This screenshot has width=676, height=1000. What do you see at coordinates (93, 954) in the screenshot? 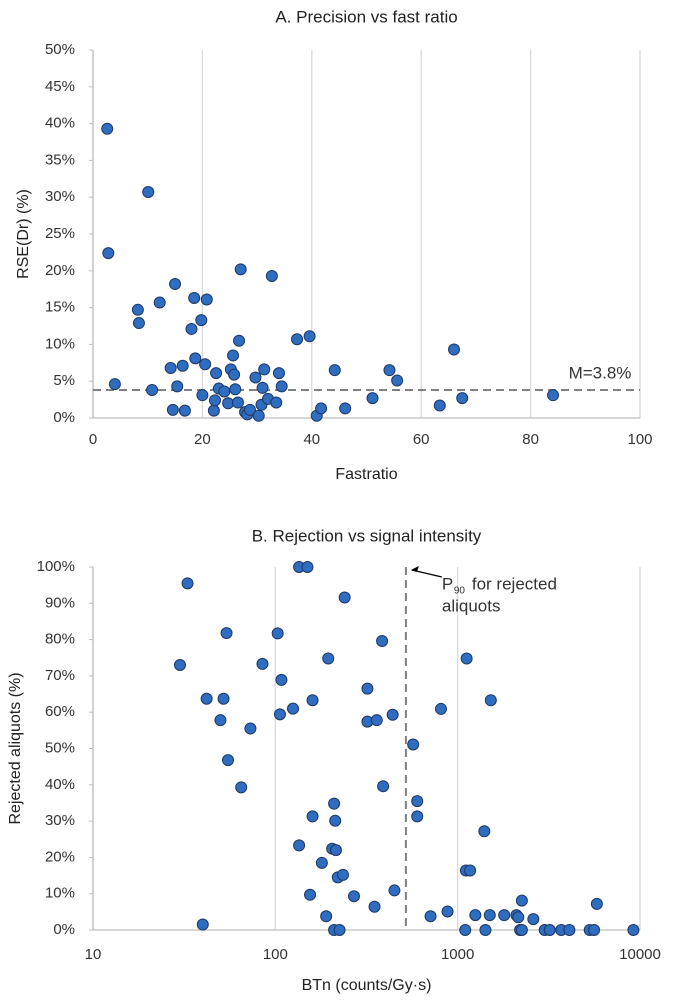
I see `x-tick-label: 10` at bounding box center [93, 954].